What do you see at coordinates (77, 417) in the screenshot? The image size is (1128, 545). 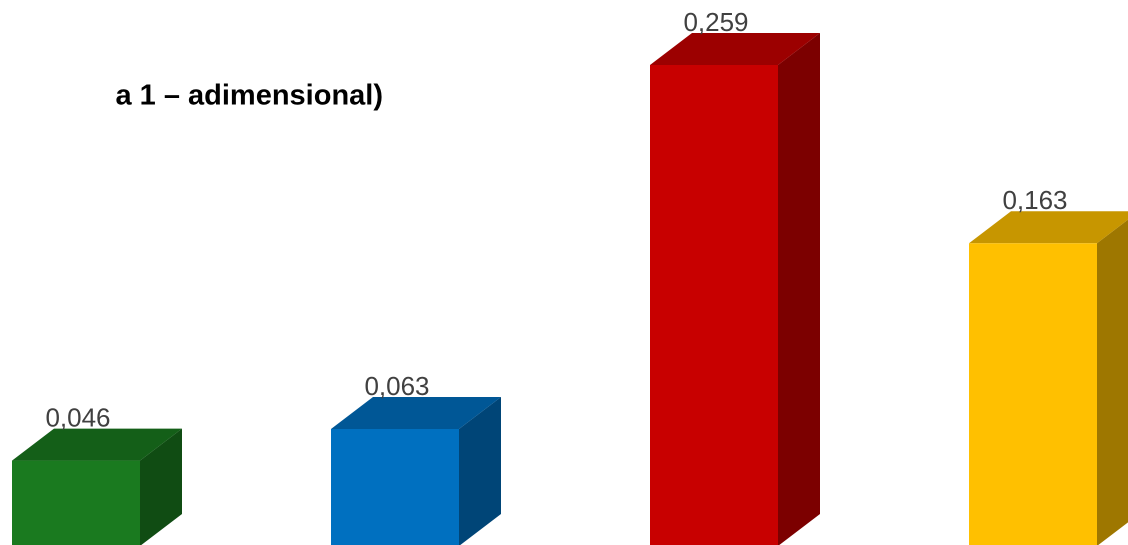 I see `value-label: 0,046` at bounding box center [77, 417].